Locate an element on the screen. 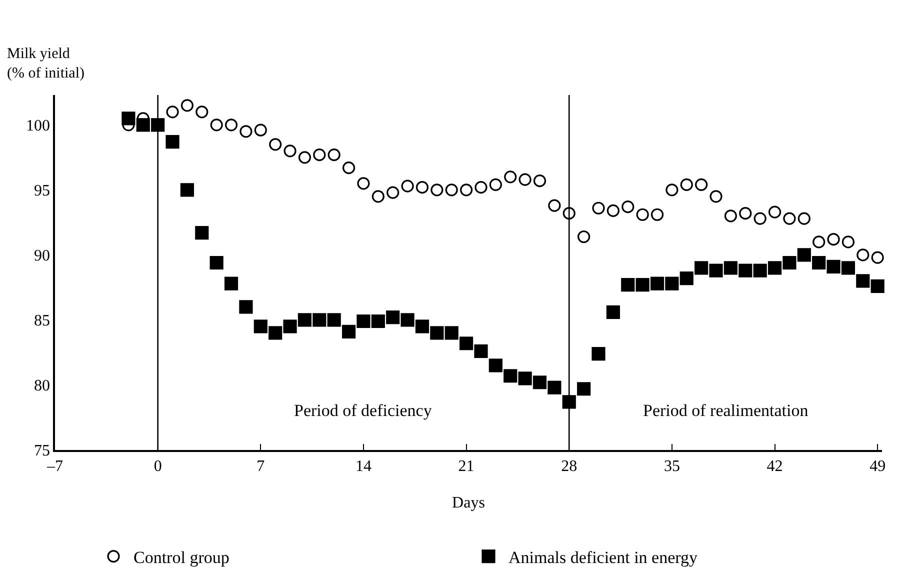  x-tick-label: 7 is located at coordinates (260, 467).